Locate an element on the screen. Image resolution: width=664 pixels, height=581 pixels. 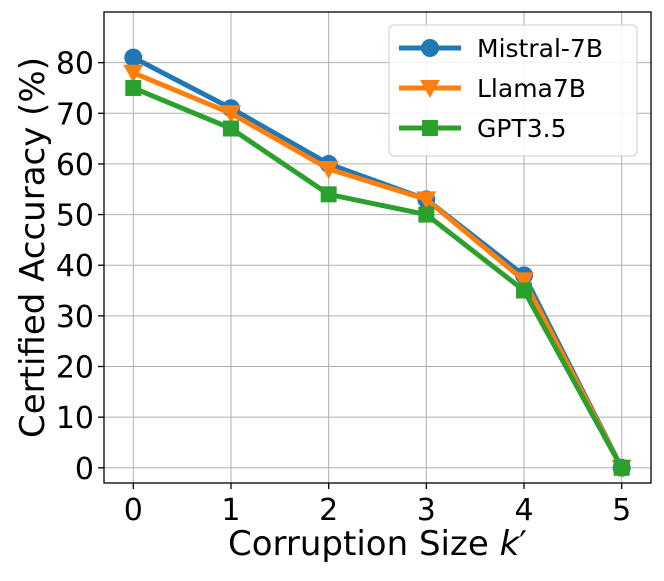
legend-item: Mistral-7B is located at coordinates (501, 48).